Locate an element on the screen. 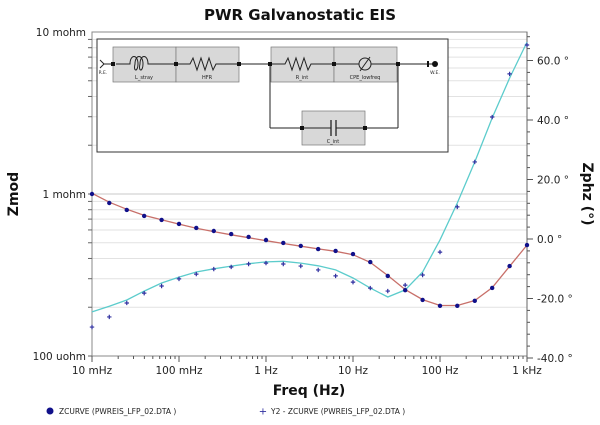  y2-tick-label: 0.0 ° is located at coordinates (549, 240).